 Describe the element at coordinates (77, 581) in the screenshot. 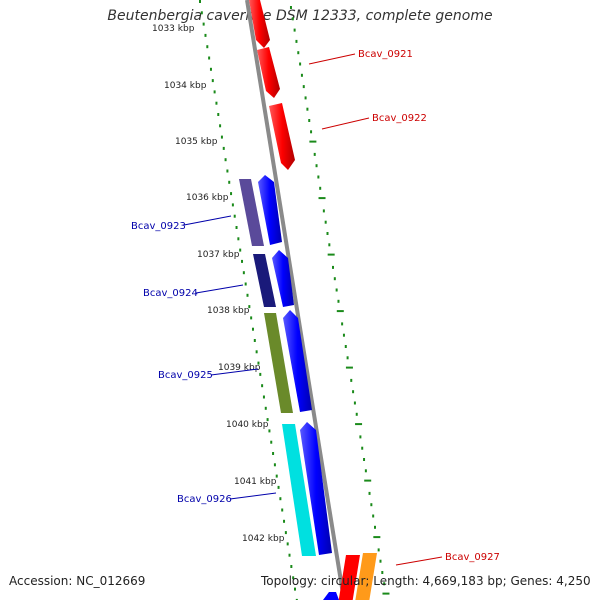

I see `accession-text: Accession: NC_012669` at that location.